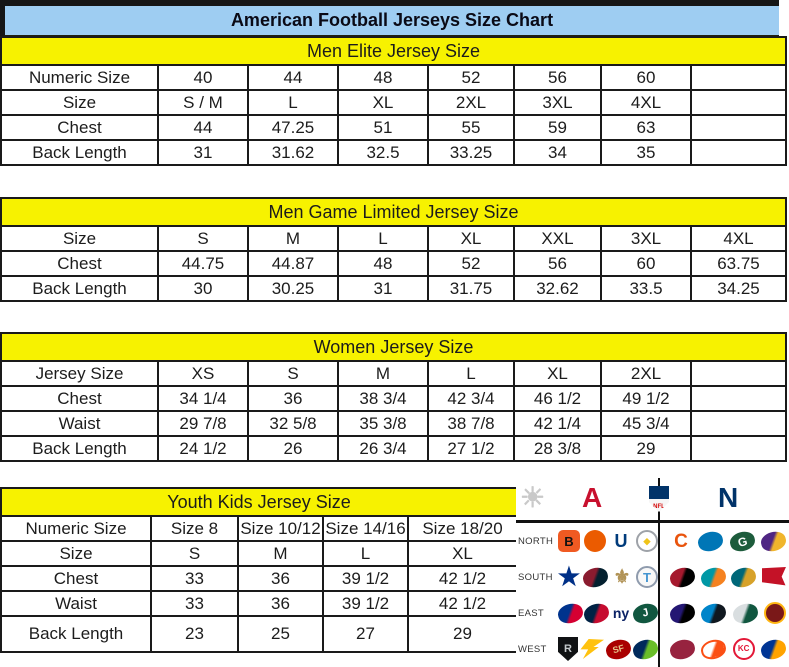  I want to click on team-logo-rams-icon, so click(773, 649).